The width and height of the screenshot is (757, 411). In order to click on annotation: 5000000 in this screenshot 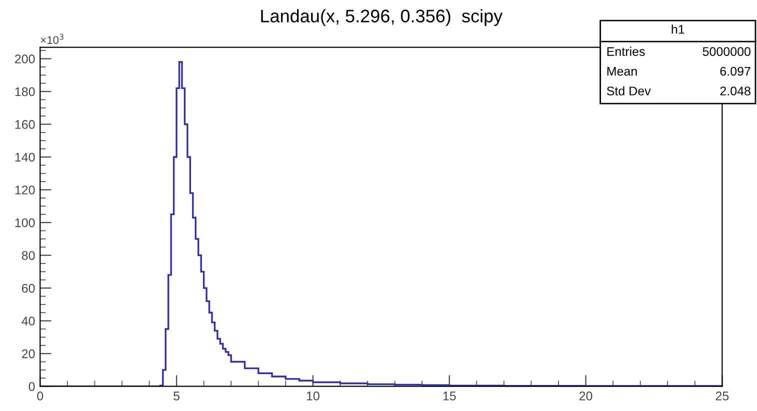, I will do `click(726, 51)`.